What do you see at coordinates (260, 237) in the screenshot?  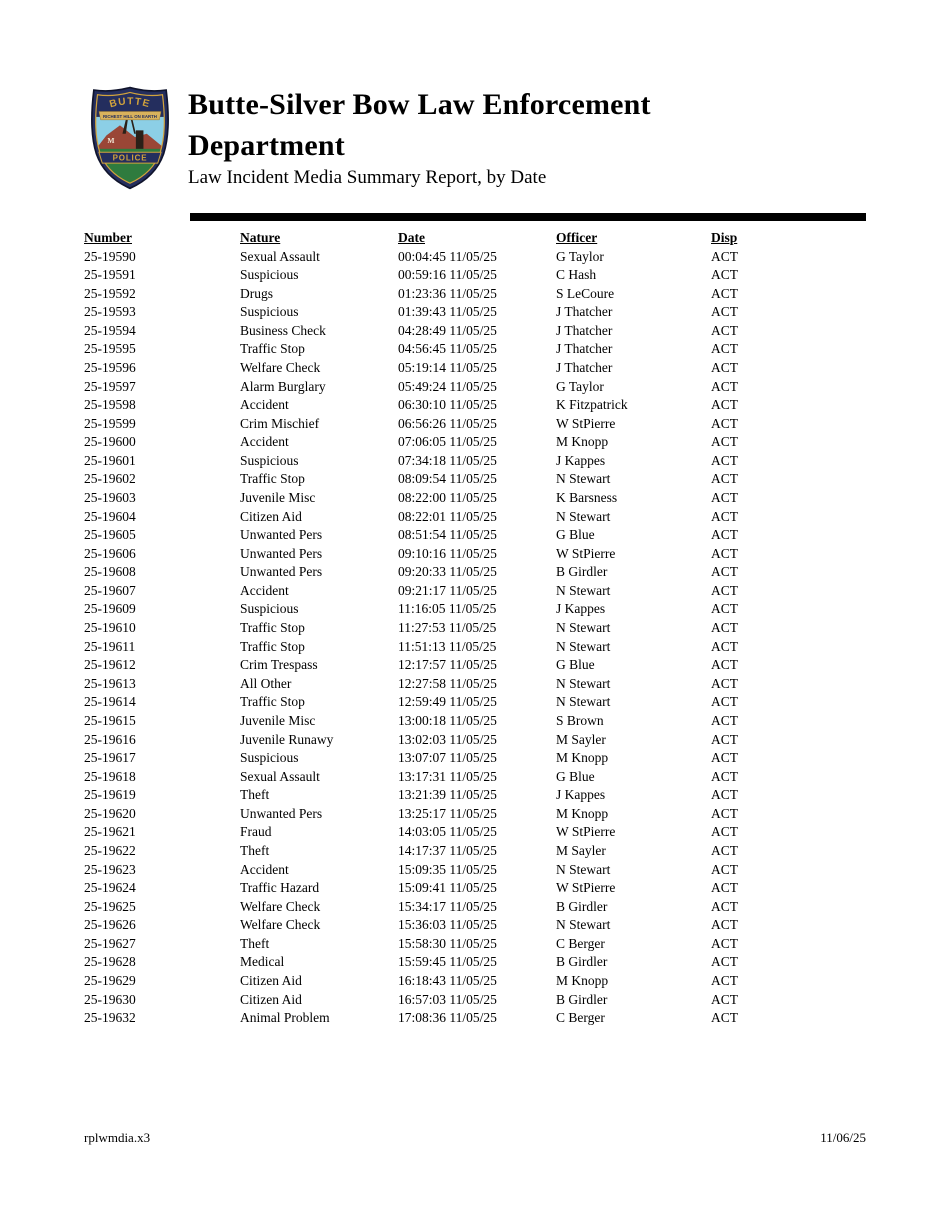 I see `column-header-nature: Nature` at bounding box center [260, 237].